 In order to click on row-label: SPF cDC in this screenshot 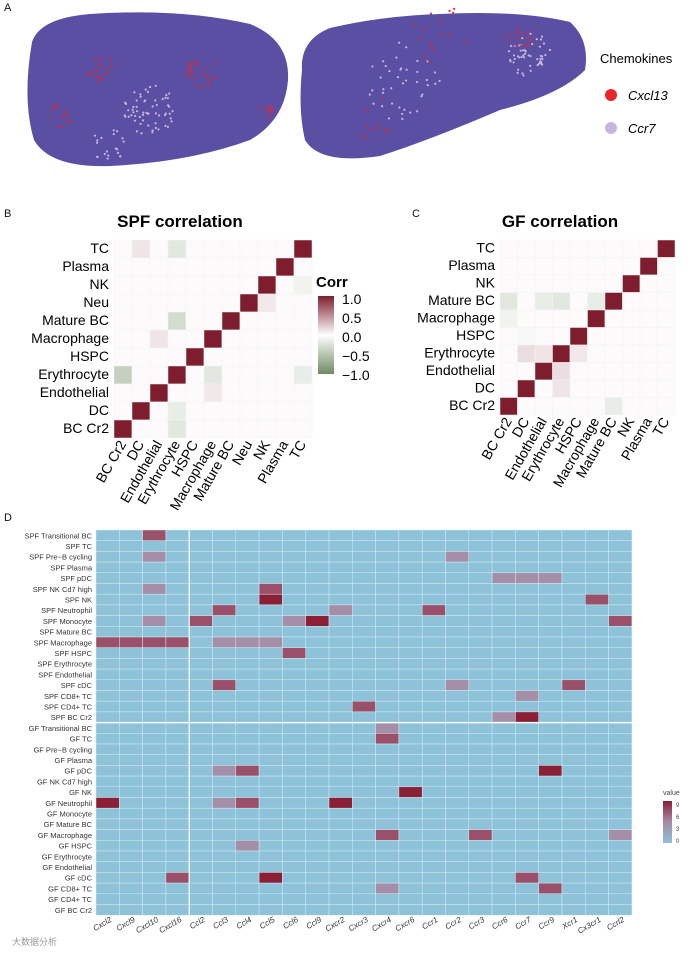, I will do `click(77, 685)`.